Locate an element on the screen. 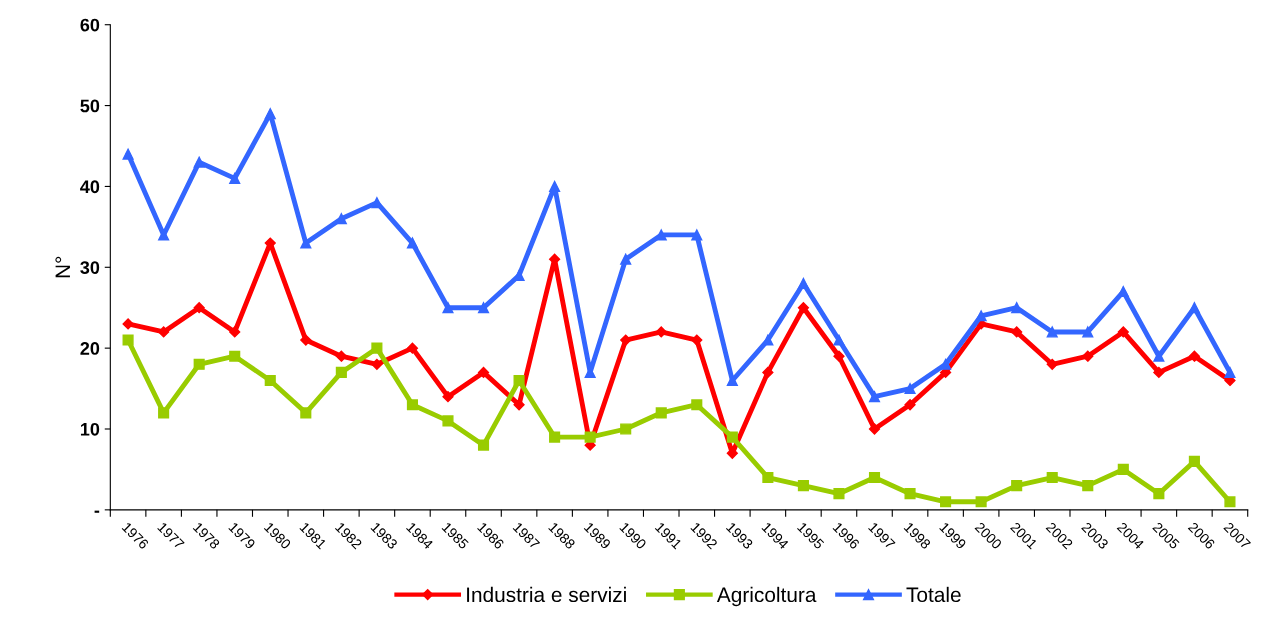  legend-label: Agricoltura is located at coordinates (766, 596).